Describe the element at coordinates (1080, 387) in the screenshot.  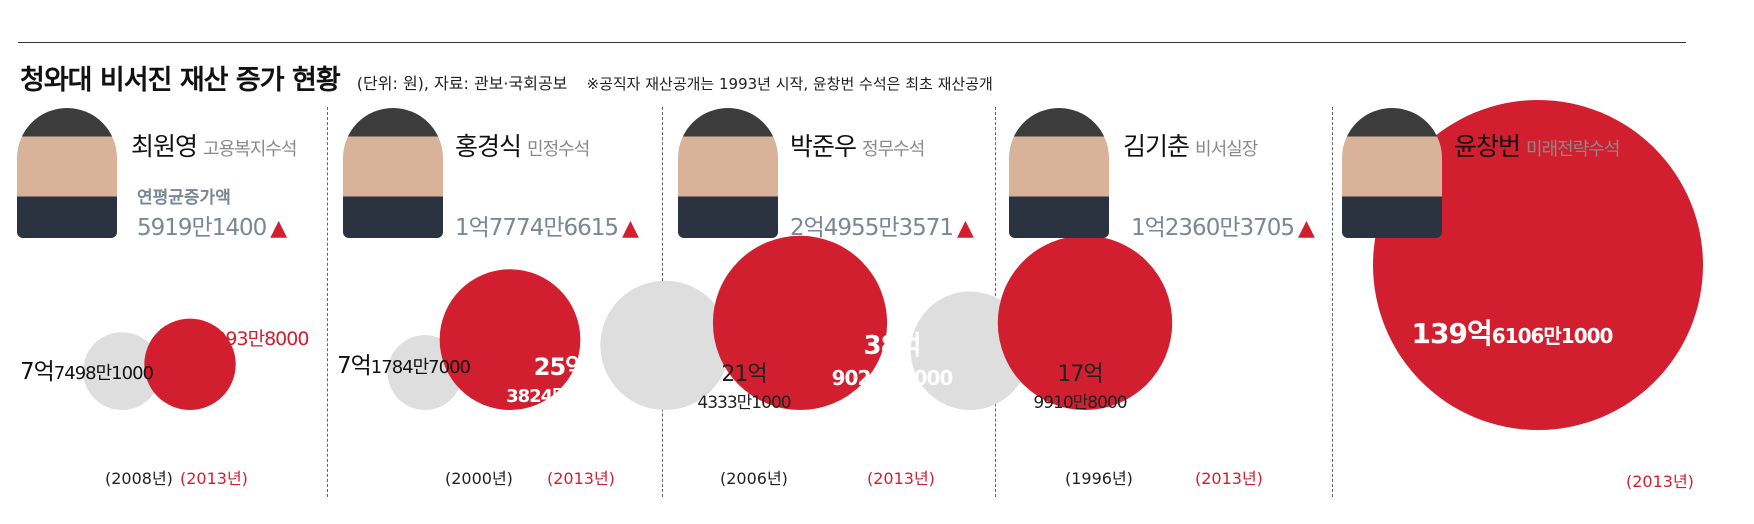
I see `before-value-label: 17억 9910만8000` at that location.